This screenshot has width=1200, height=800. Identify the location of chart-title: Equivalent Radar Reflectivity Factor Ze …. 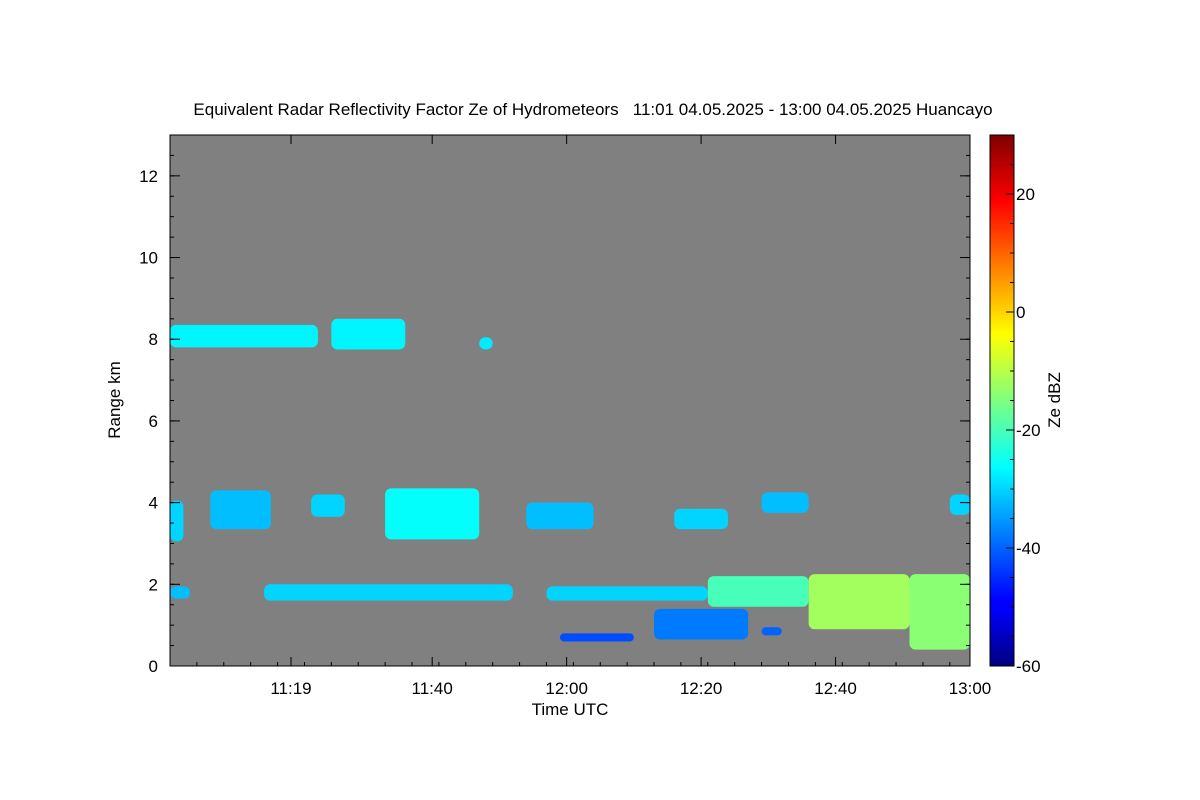
(592, 109).